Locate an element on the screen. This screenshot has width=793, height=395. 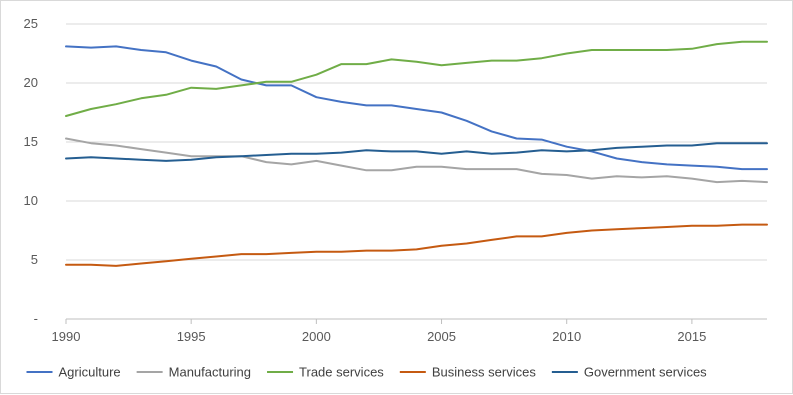
y-tick-label: 10 is located at coordinates (31, 200).